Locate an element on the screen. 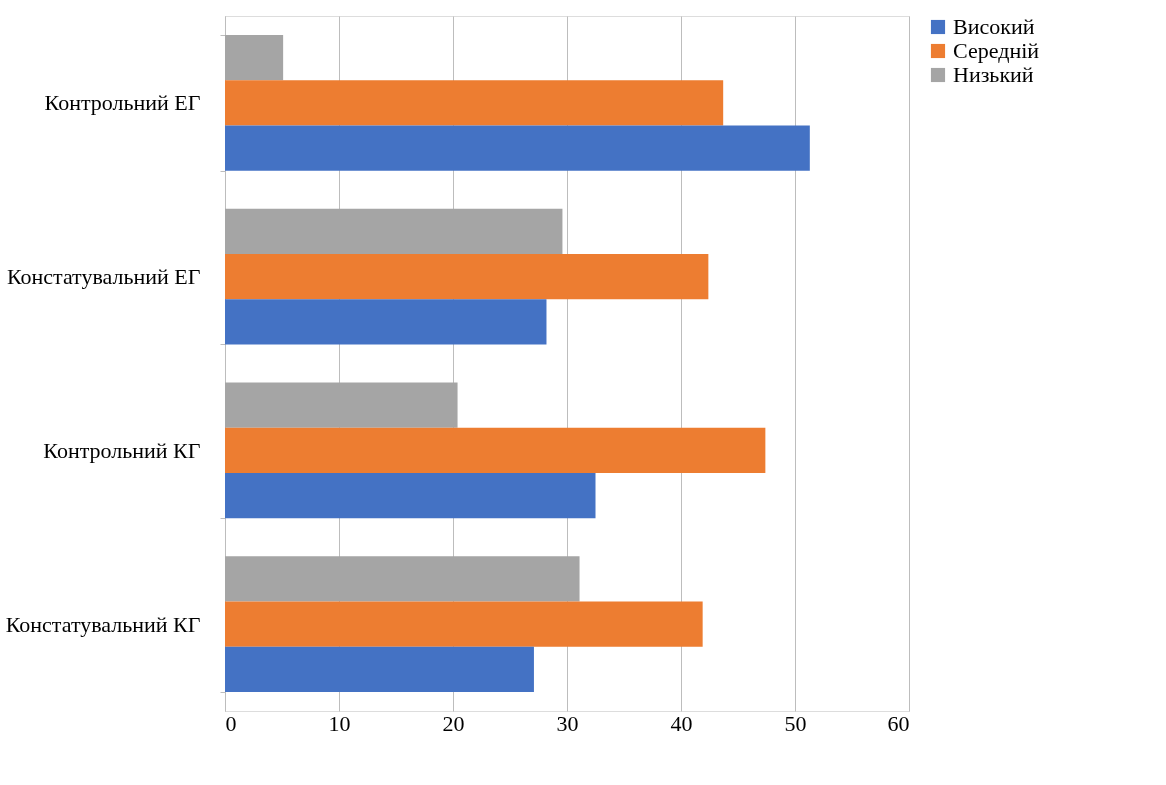  x-tick-label: 60 is located at coordinates (898, 723).